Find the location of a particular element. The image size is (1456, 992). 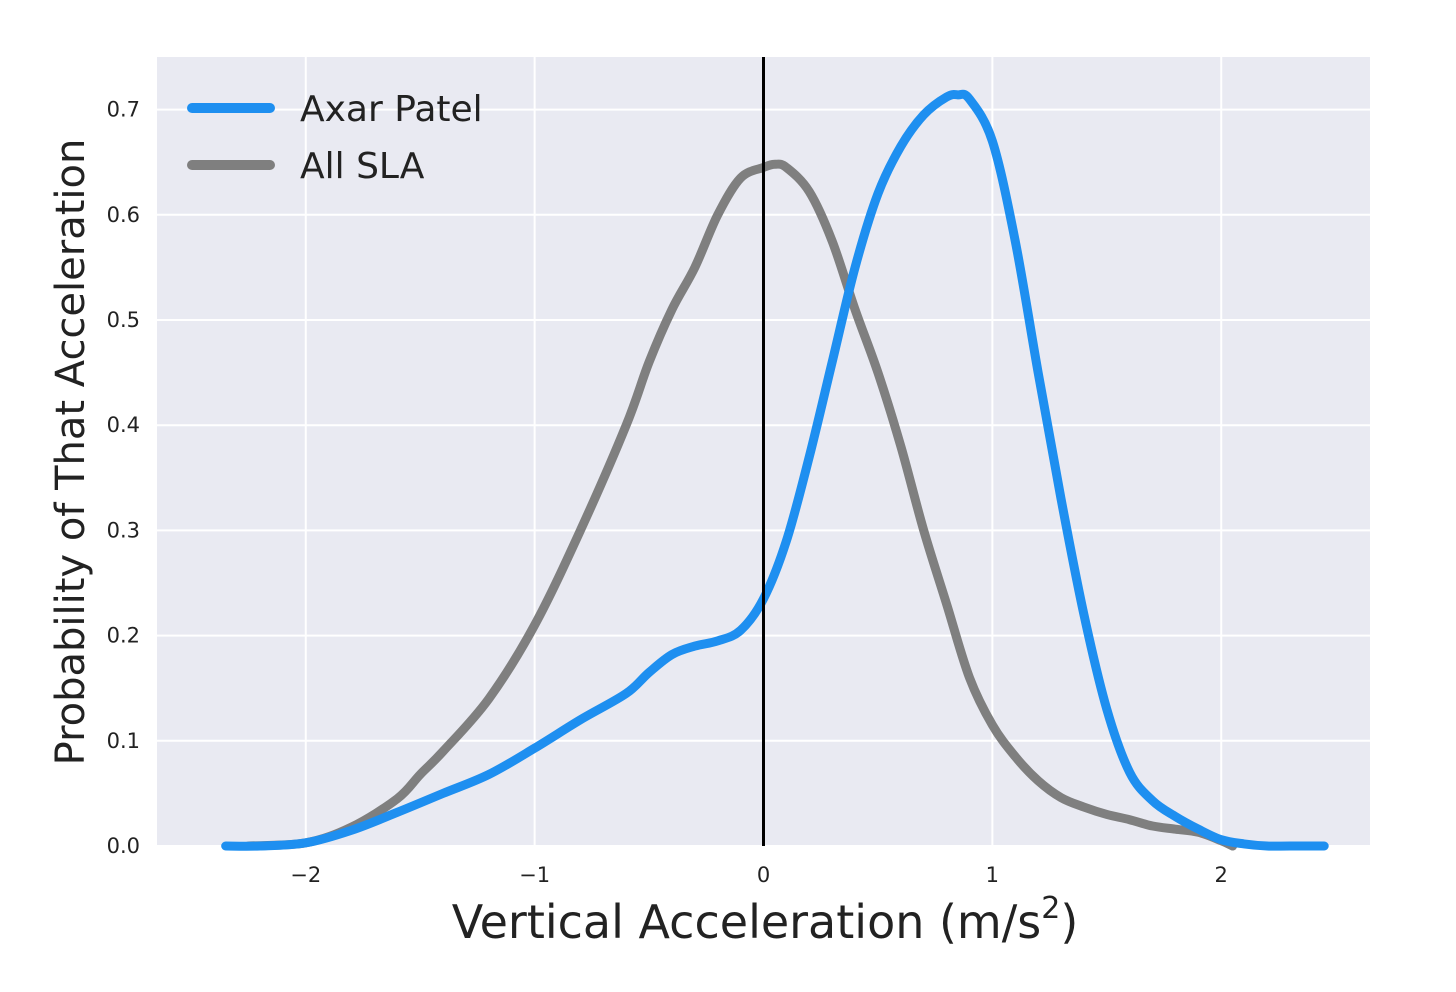

x-tick-label: −1 is located at coordinates (534, 875).